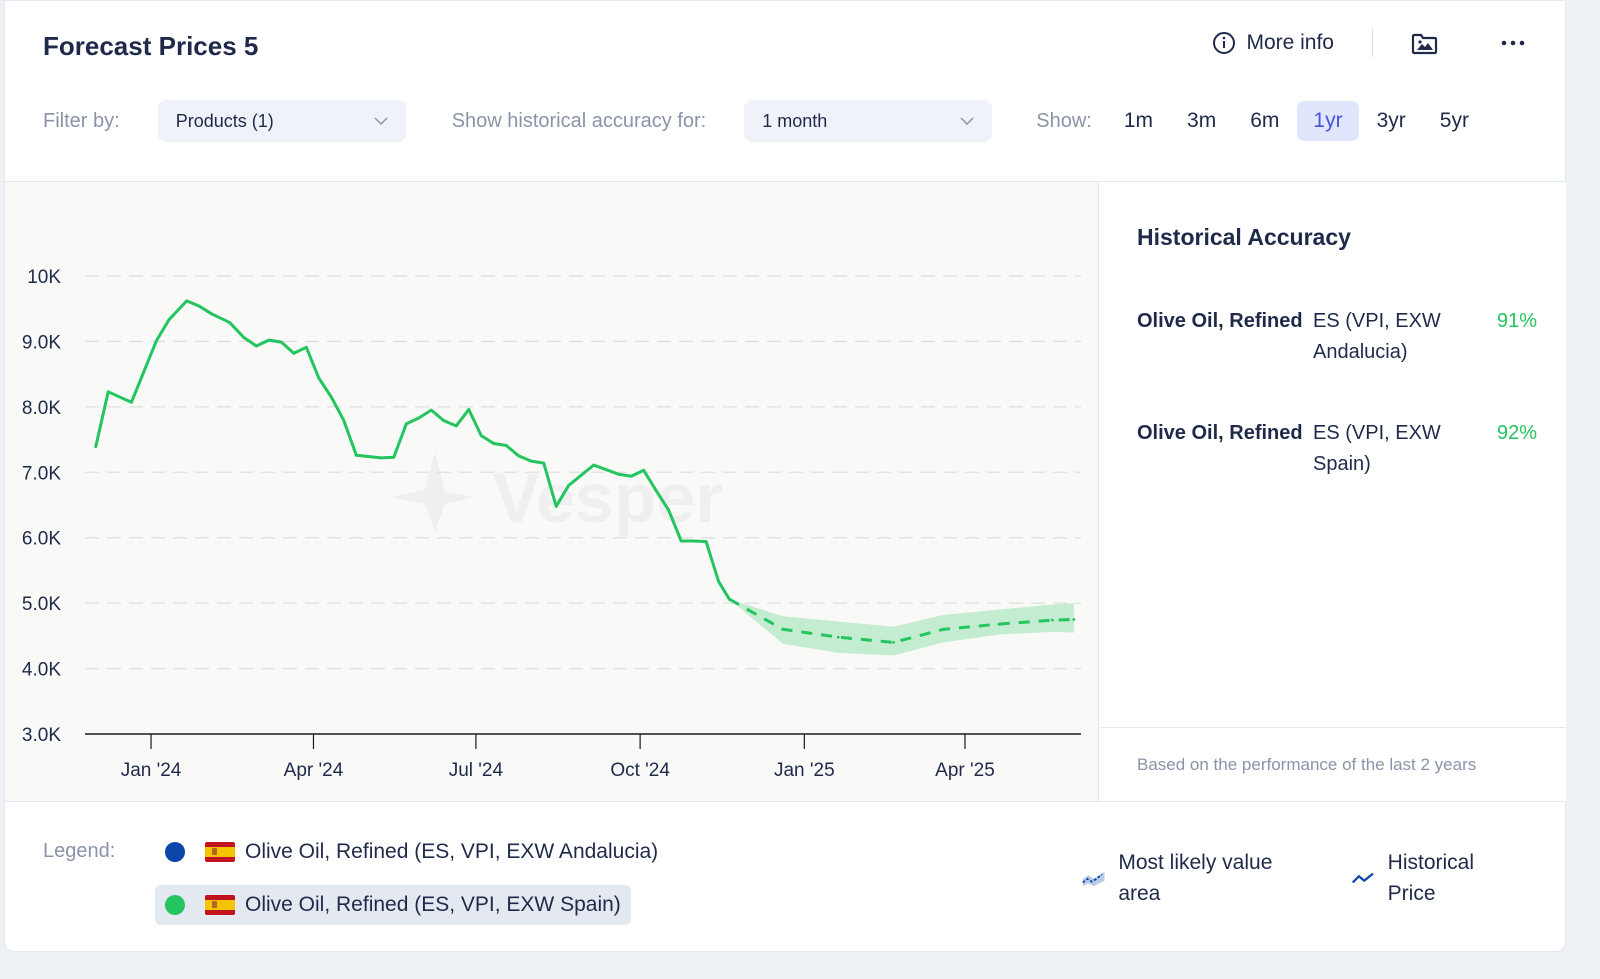 The image size is (1600, 979). Describe the element at coordinates (281, 121) in the screenshot. I see `products-dropdown: Products (1)` at that location.